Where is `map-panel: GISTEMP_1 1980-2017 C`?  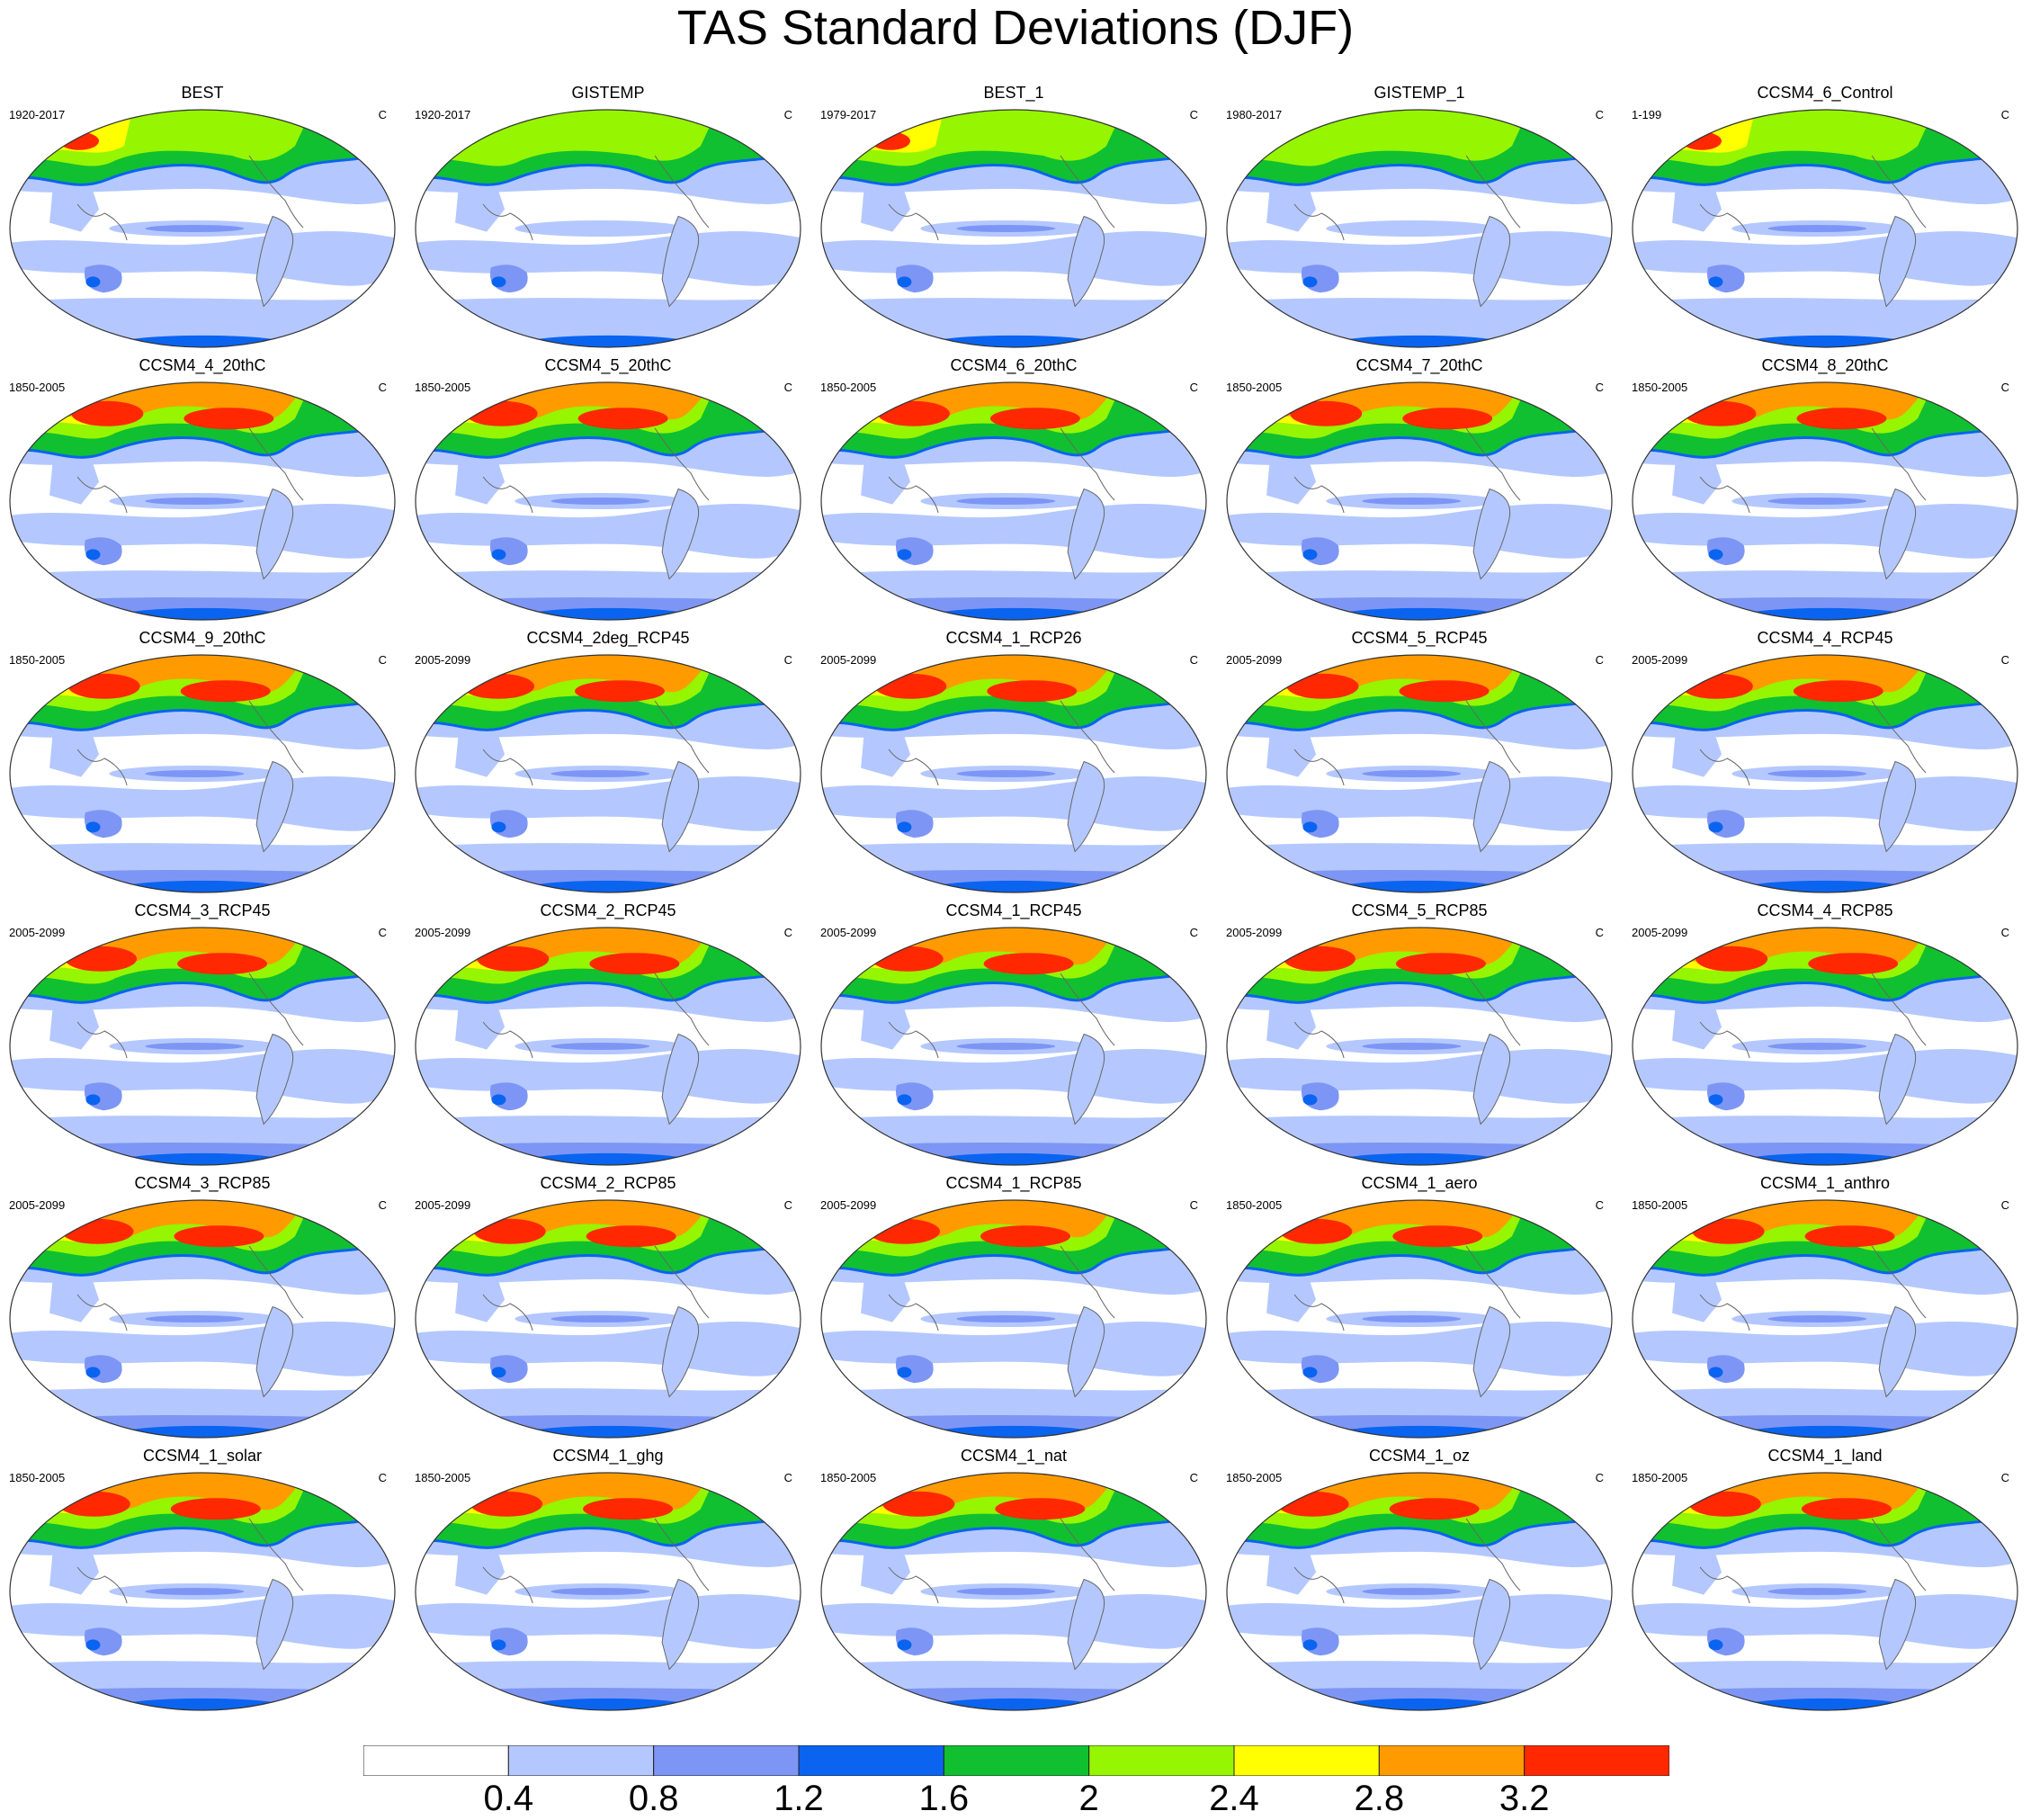 map-panel: GISTEMP_1 1980-2017 C is located at coordinates (1419, 216).